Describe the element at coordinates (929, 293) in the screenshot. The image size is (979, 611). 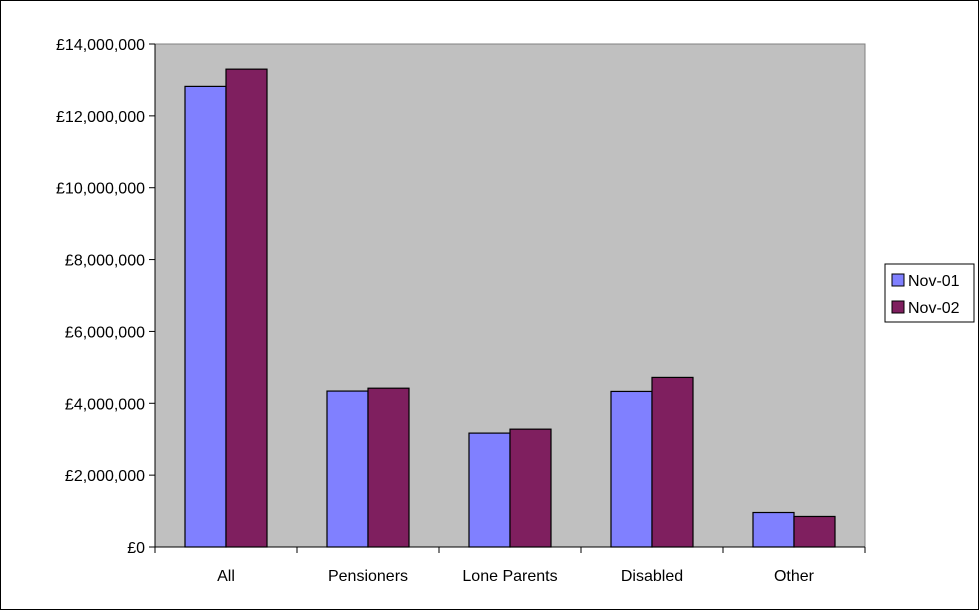
I see `legend: Nov-01 Nov-02` at that location.